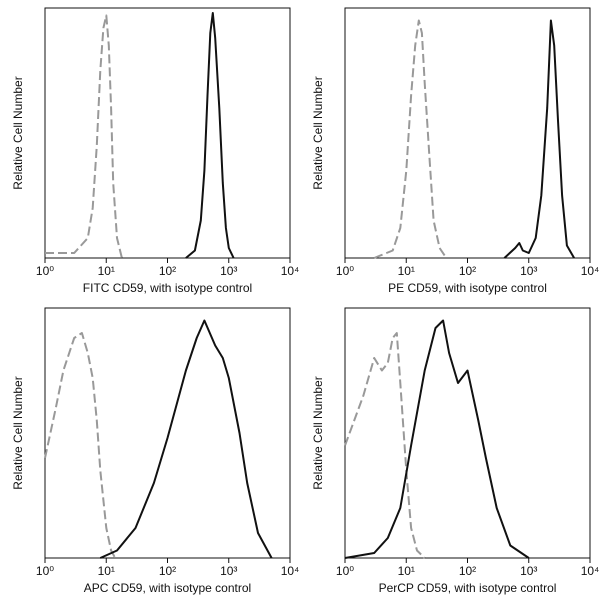 This screenshot has width=600, height=596. What do you see at coordinates (167, 588) in the screenshot?
I see `x-axis-label: APC CD59, with isotype control` at bounding box center [167, 588].